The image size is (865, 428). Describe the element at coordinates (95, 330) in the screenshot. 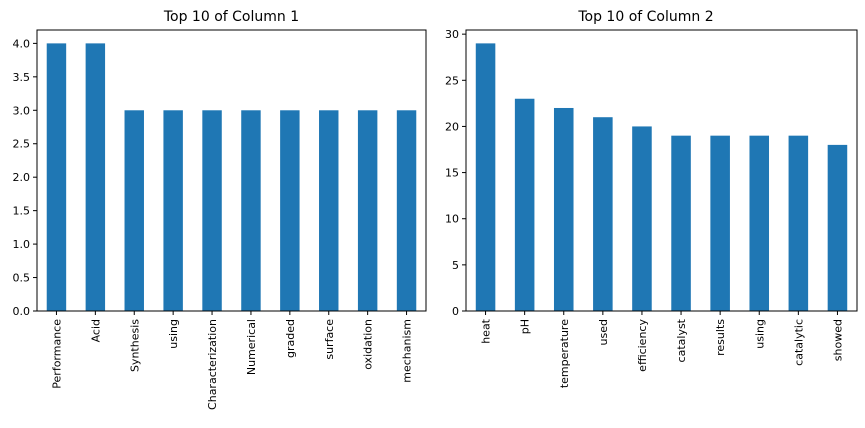

I see `xtick-label-left-2: Acid` at that location.